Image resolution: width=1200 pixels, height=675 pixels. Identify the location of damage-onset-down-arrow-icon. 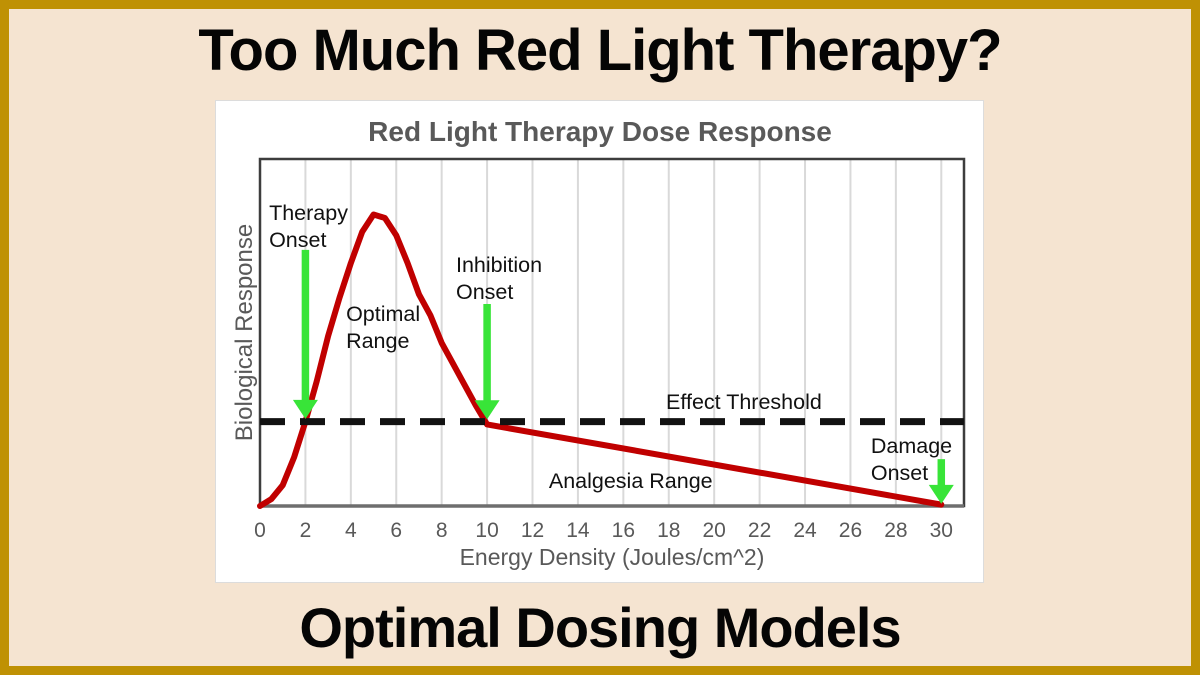
(941, 494).